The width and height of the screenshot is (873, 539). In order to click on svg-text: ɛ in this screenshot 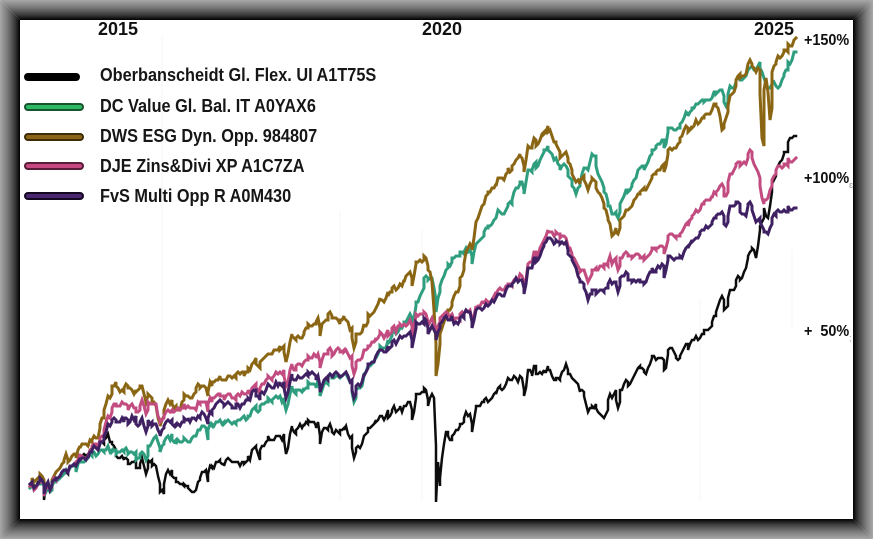, I will do `click(851, 185)`.